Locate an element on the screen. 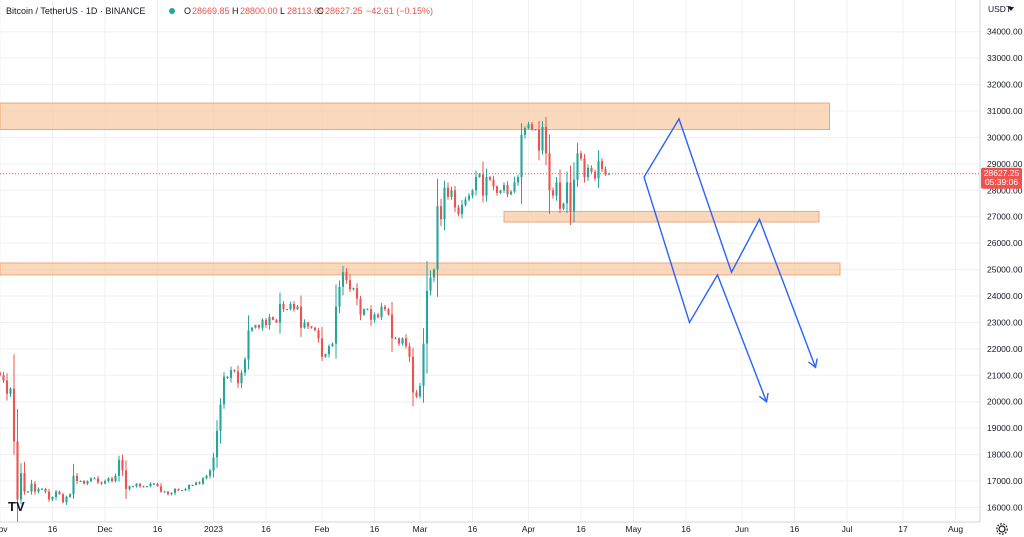  arrow-head is located at coordinates (763, 397).